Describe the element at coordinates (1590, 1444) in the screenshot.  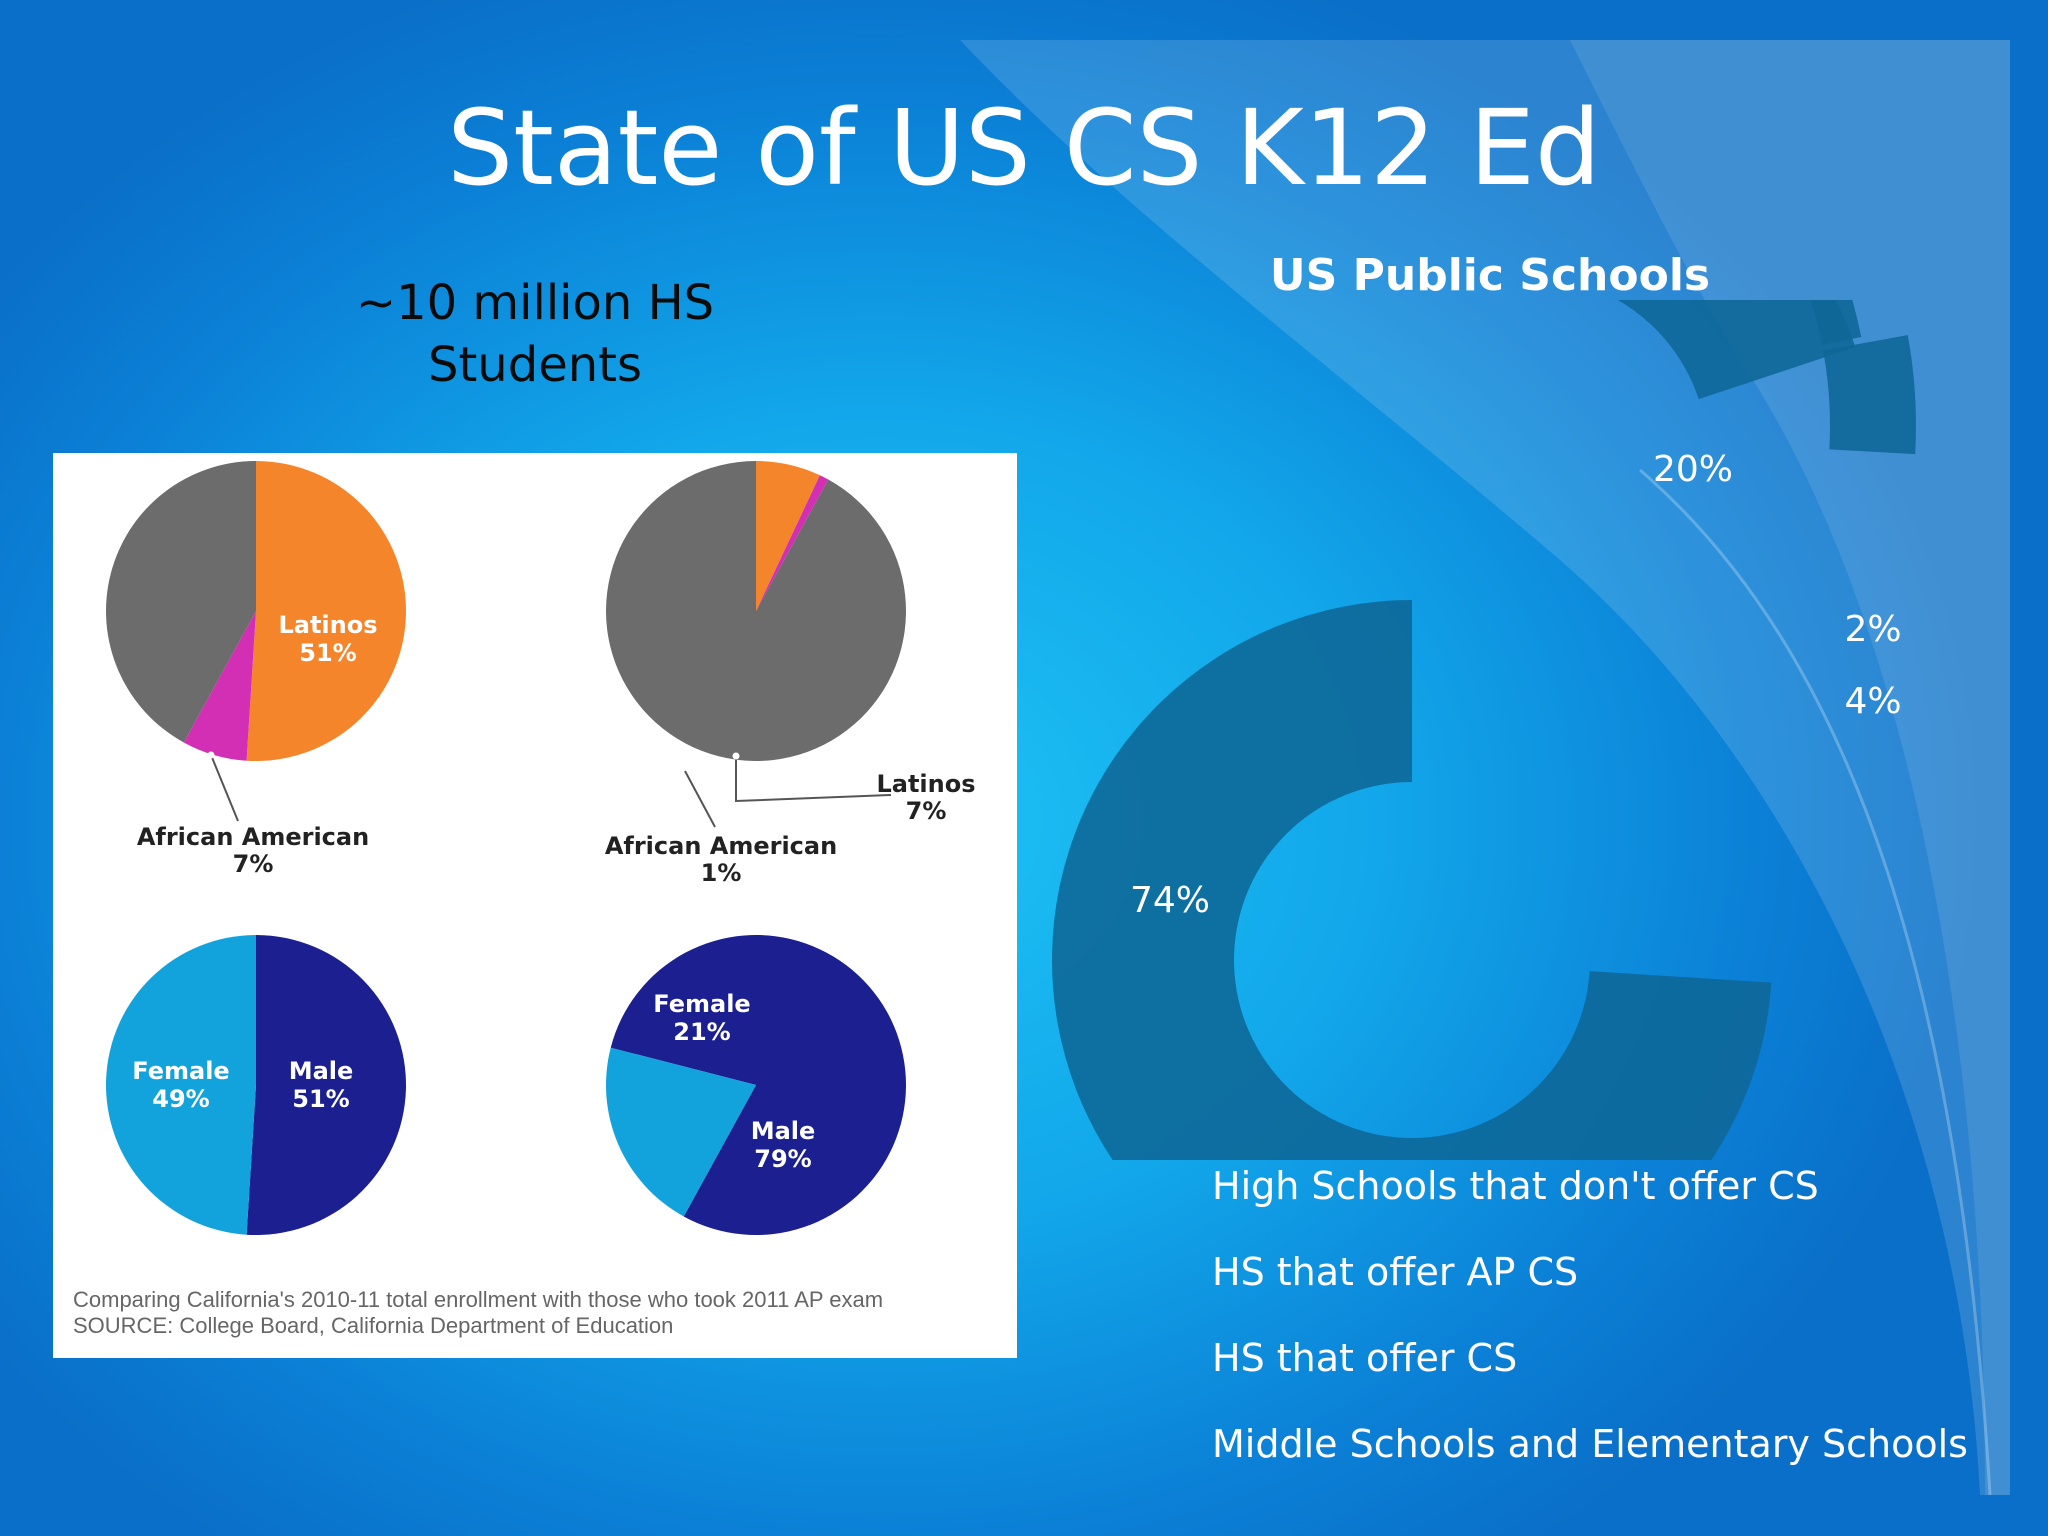
I see `legend-item-3: Middle Schools and Elementary Schools` at that location.